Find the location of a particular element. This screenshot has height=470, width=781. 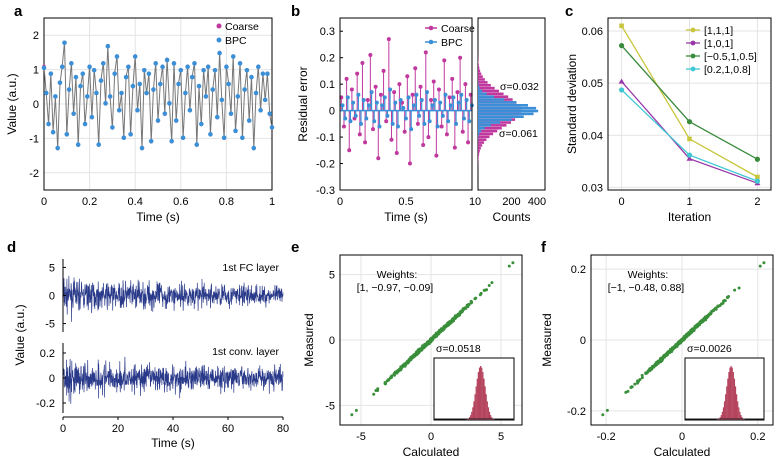

y-tick-label: 0.04 is located at coordinates (592, 136).